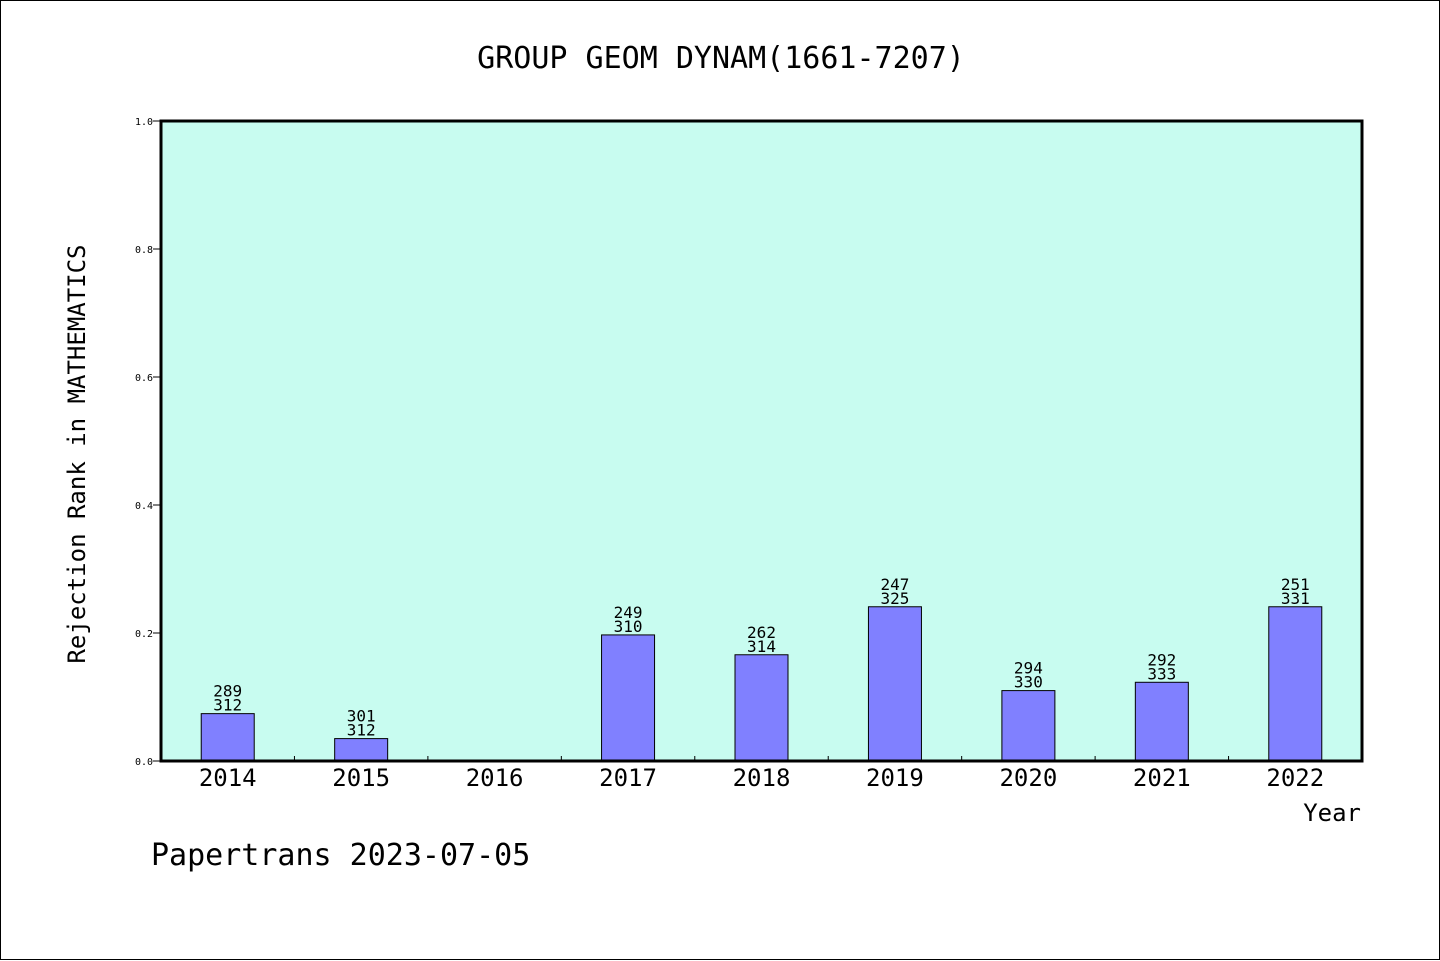  Describe the element at coordinates (361, 716) in the screenshot. I see `bar-rank-label: 301` at that location.